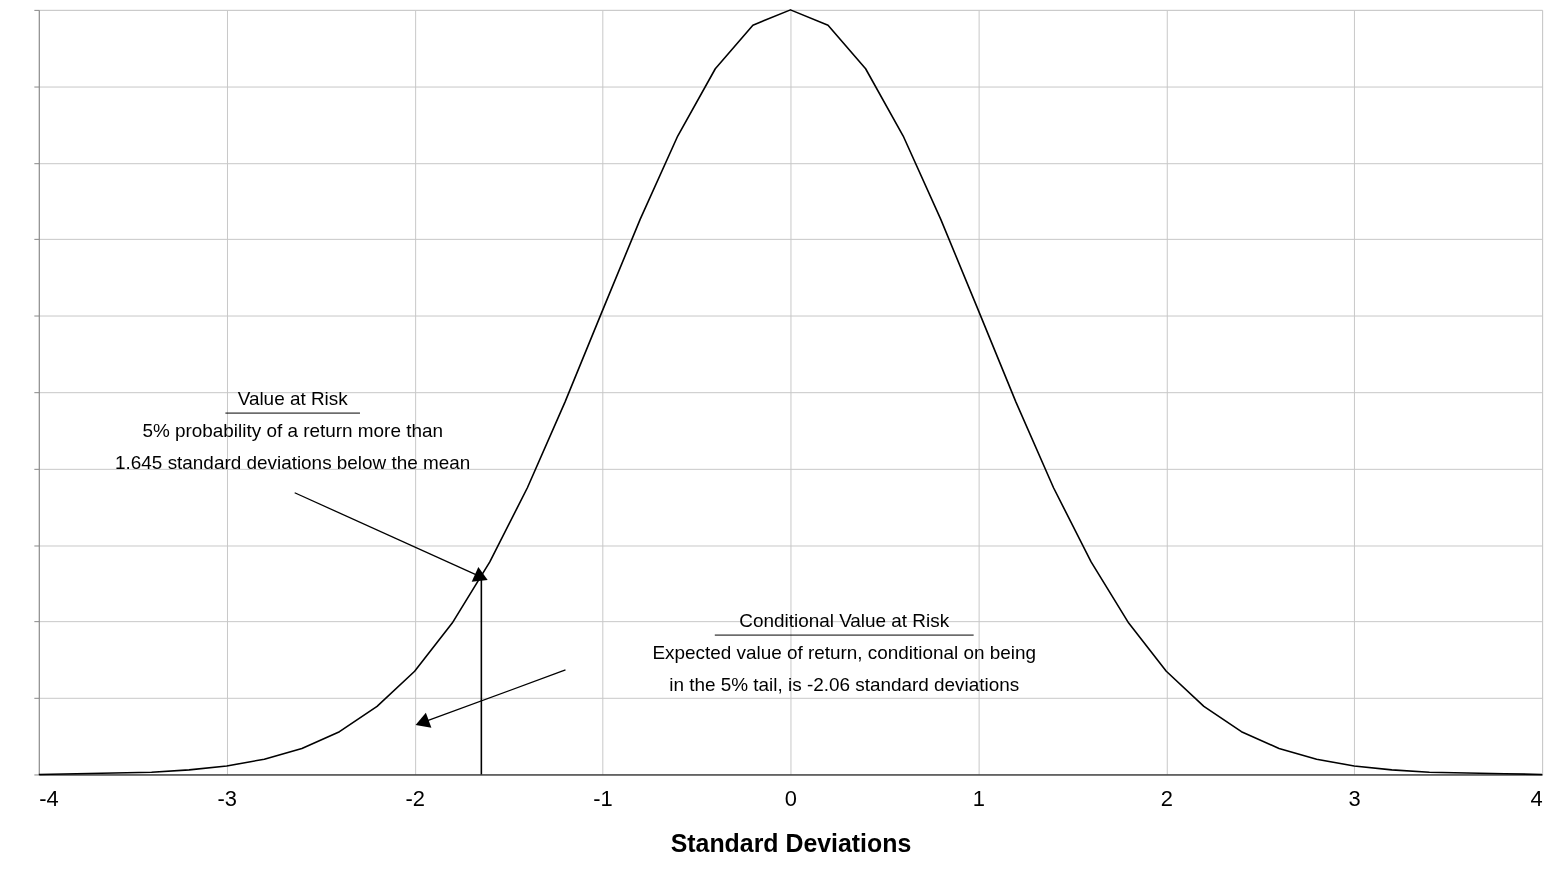 The height and width of the screenshot is (894, 1564). Describe the element at coordinates (791, 798) in the screenshot. I see `x-tick-label: 0` at that location.